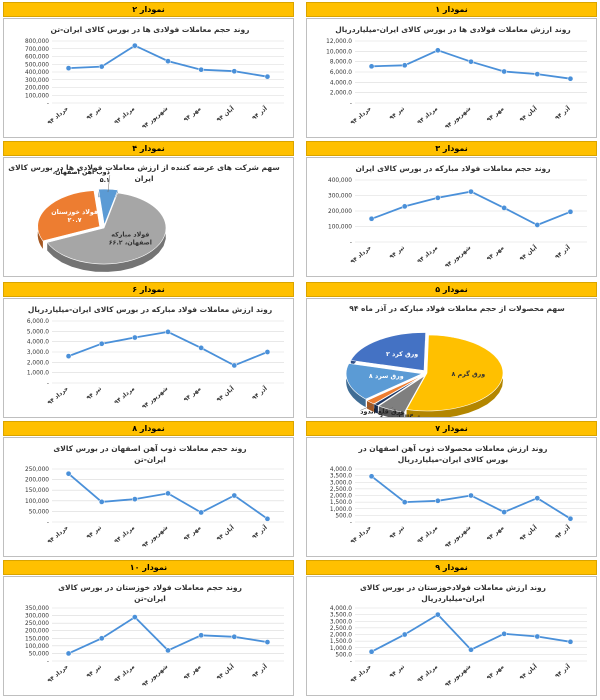 The width and height of the screenshot is (600, 700). Describe the element at coordinates (341, 490) in the screenshot. I see `y-tick-label: 2,500.0` at that location.